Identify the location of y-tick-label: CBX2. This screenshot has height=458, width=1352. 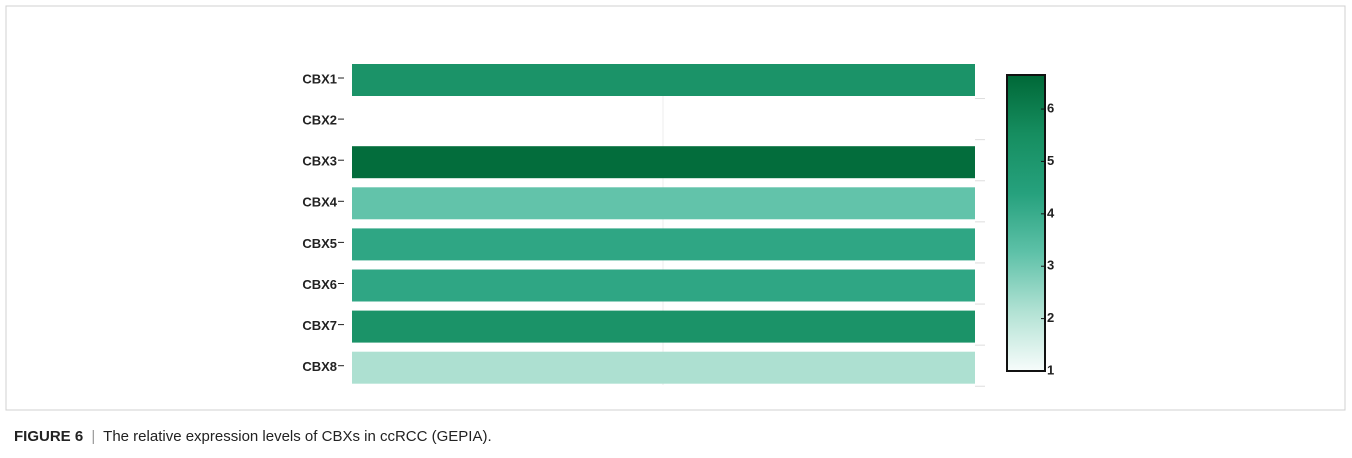
(319, 120).